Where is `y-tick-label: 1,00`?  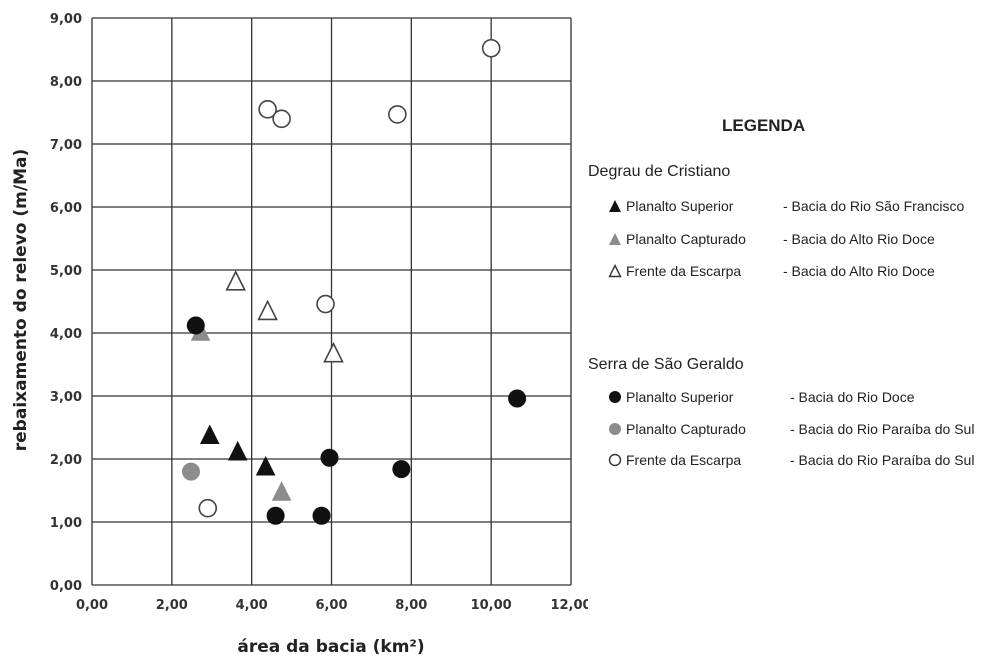
y-tick-label: 1,00 is located at coordinates (66, 523).